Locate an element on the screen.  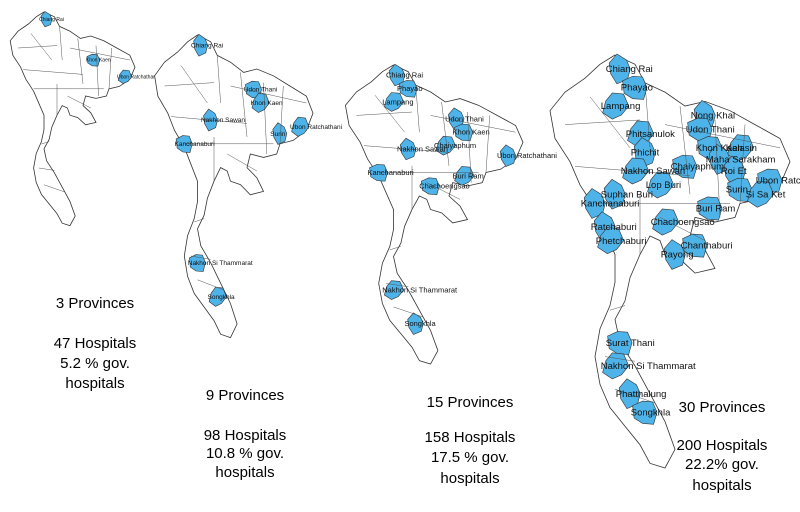
province-label: Nong Khai is located at coordinates (713, 115).